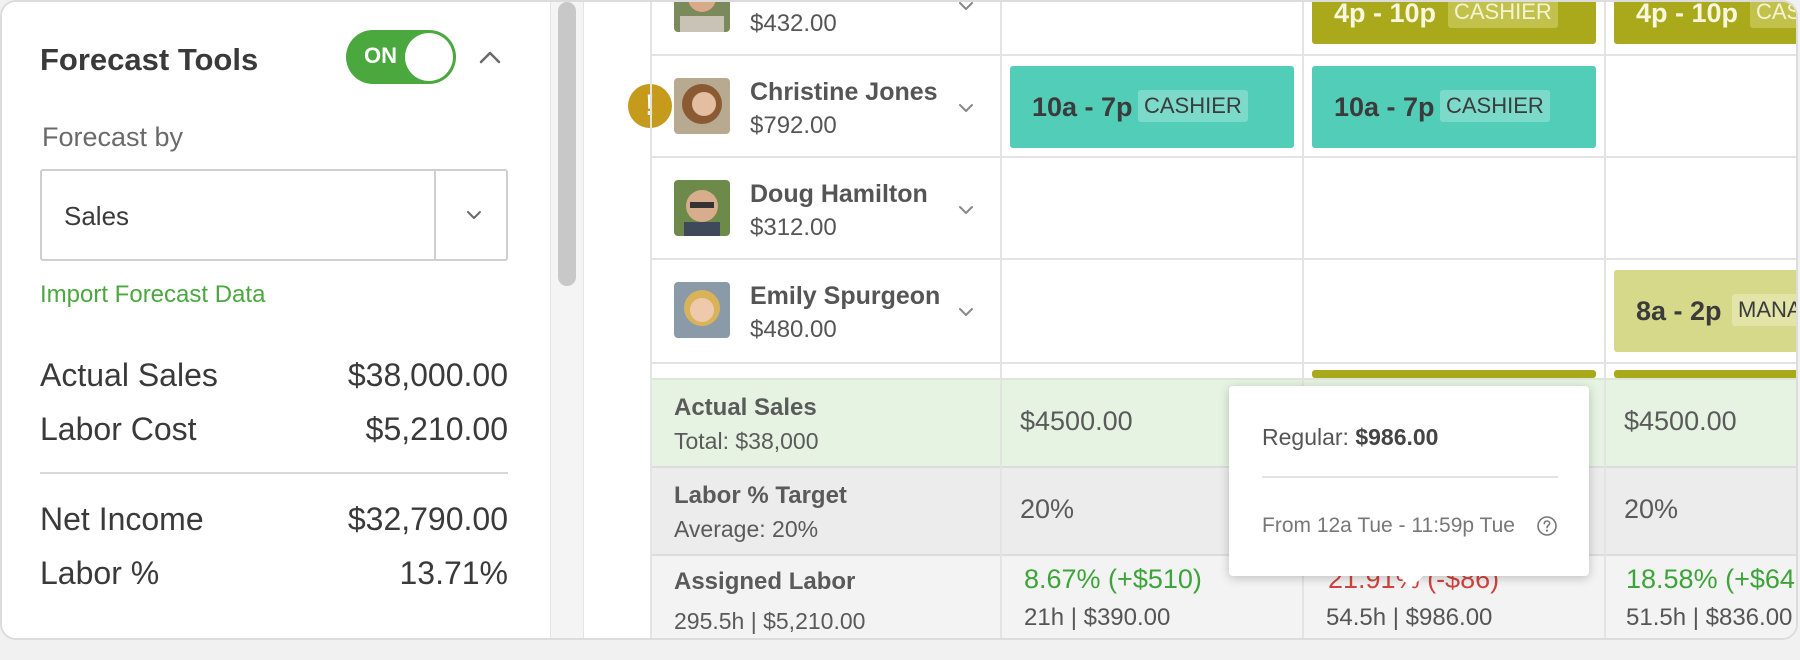 The height and width of the screenshot is (660, 1800). I want to click on assigned-labor-label: Assigned Labor, so click(765, 581).